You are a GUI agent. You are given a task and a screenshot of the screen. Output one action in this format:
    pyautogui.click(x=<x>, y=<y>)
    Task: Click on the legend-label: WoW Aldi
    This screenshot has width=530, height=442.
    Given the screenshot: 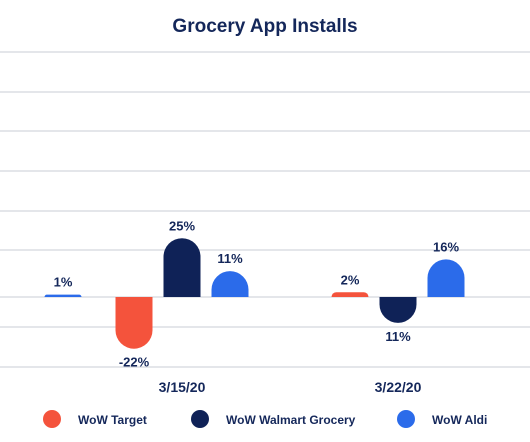 What is the action you would take?
    pyautogui.click(x=459, y=420)
    